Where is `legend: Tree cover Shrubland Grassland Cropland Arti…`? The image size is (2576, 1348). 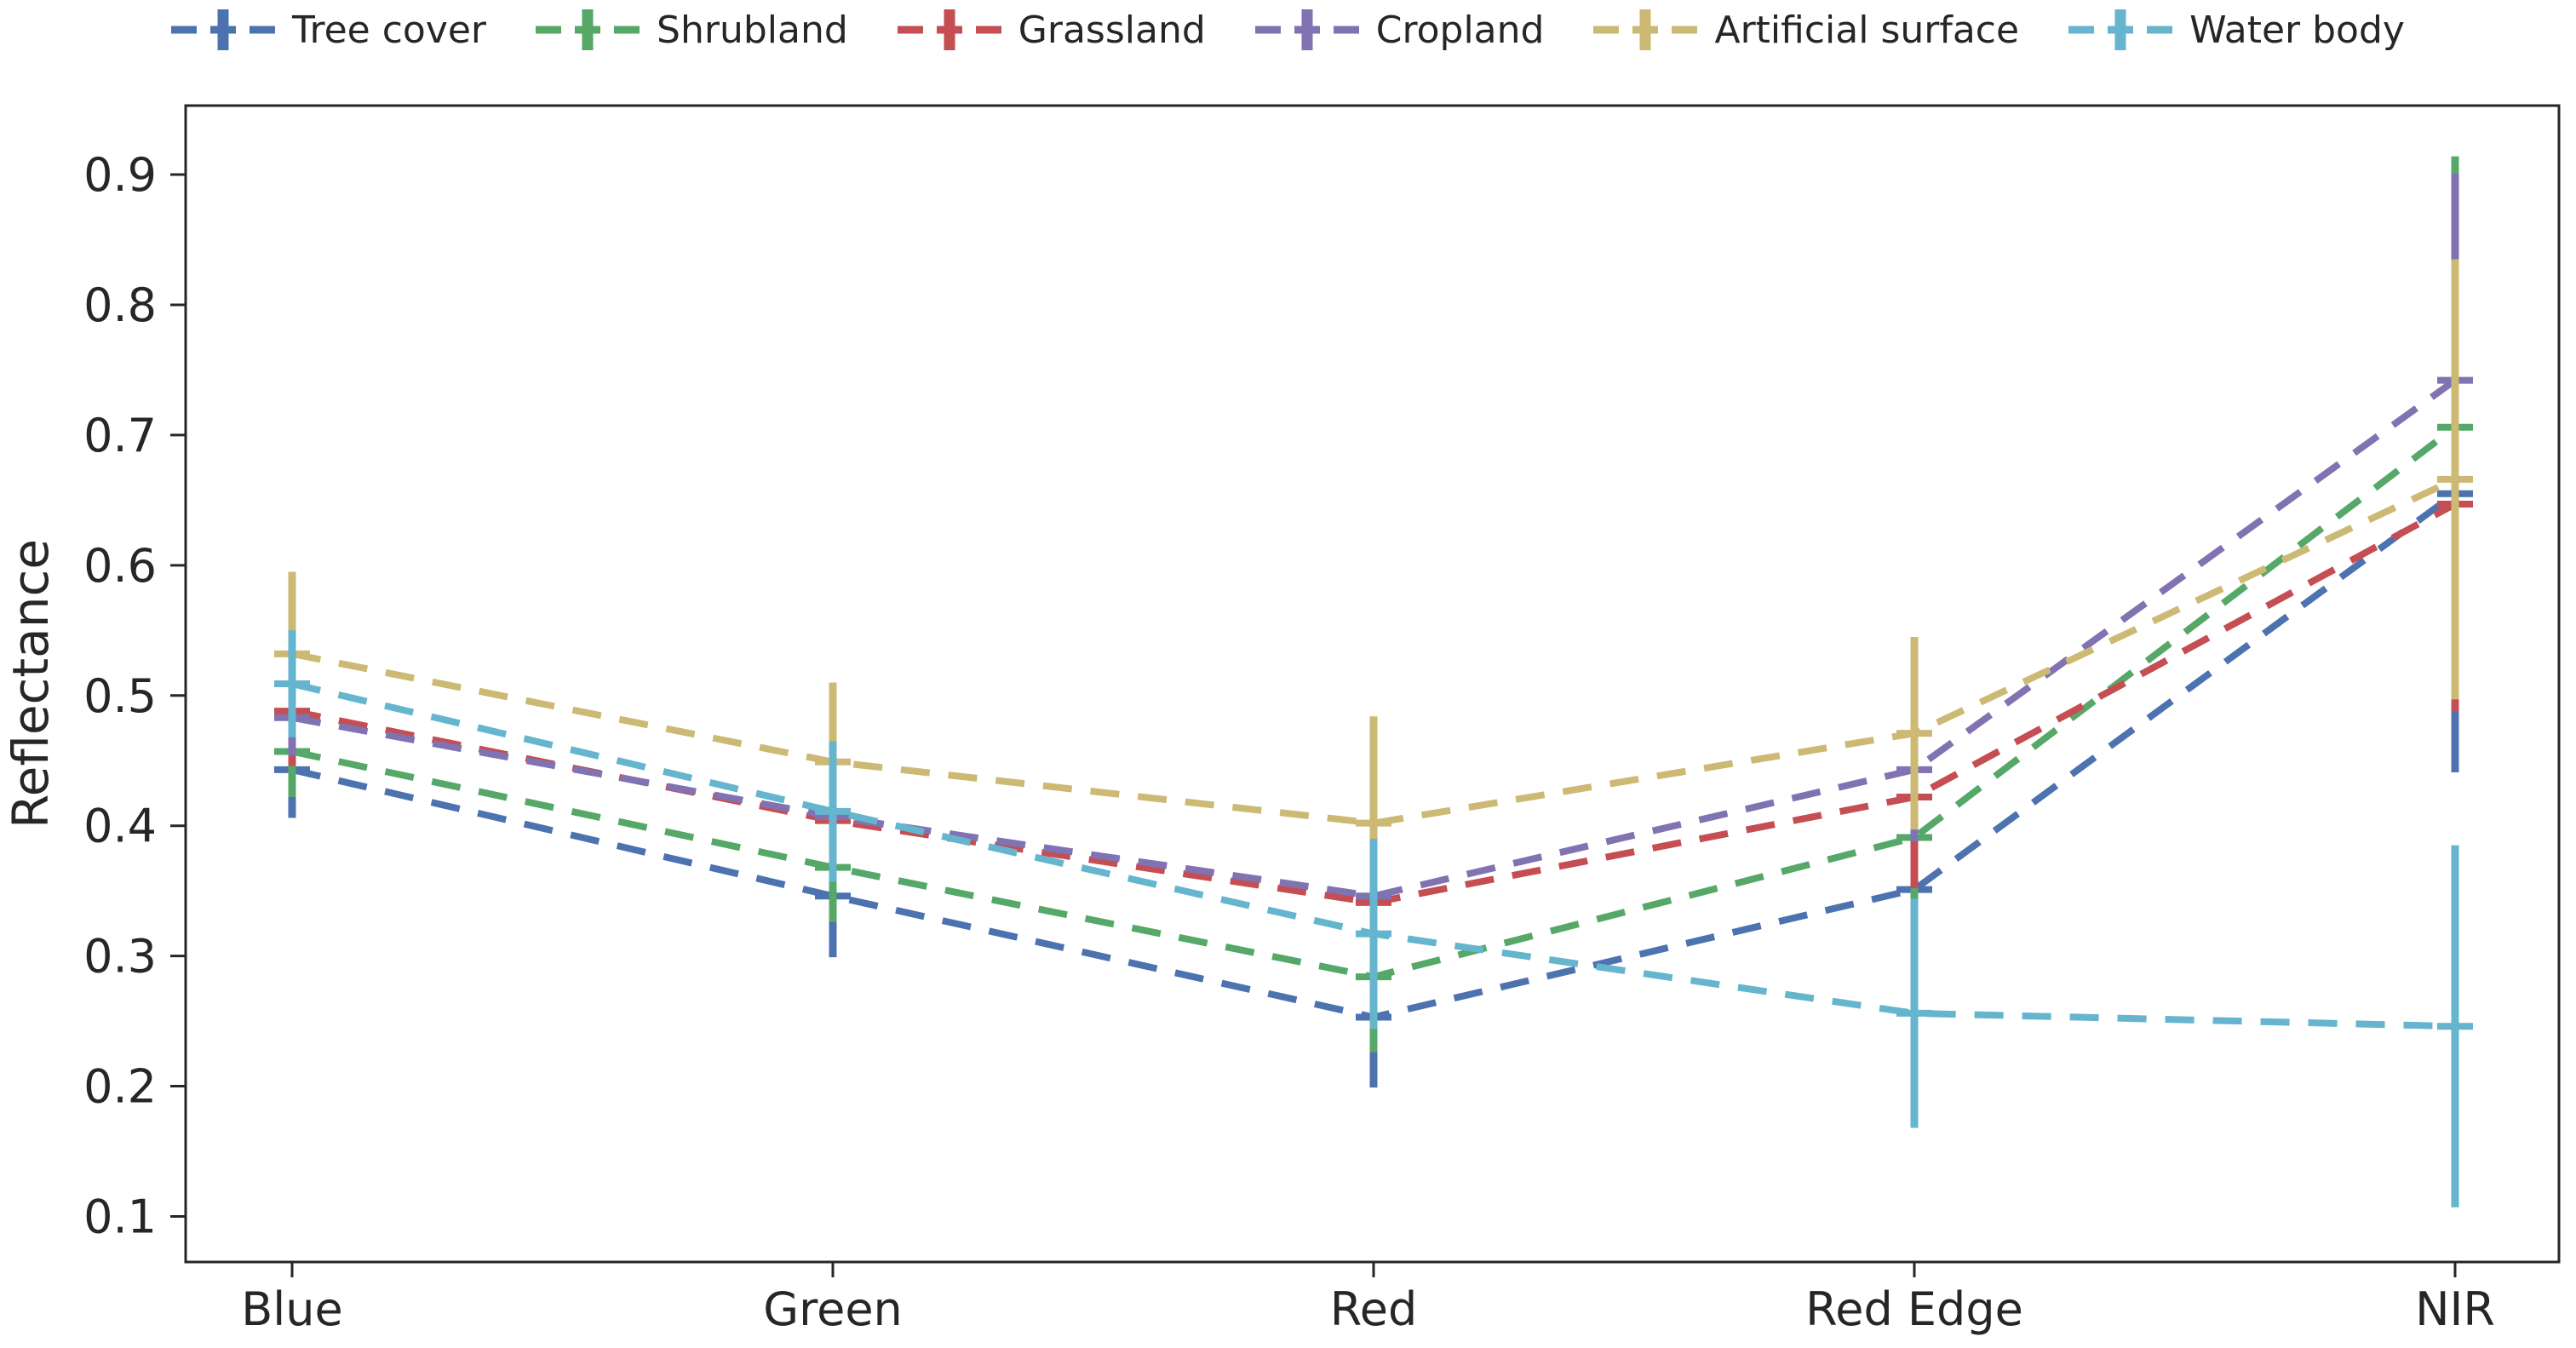 legend: Tree cover Shrubland Grassland Cropland Arti… is located at coordinates (1288, 30).